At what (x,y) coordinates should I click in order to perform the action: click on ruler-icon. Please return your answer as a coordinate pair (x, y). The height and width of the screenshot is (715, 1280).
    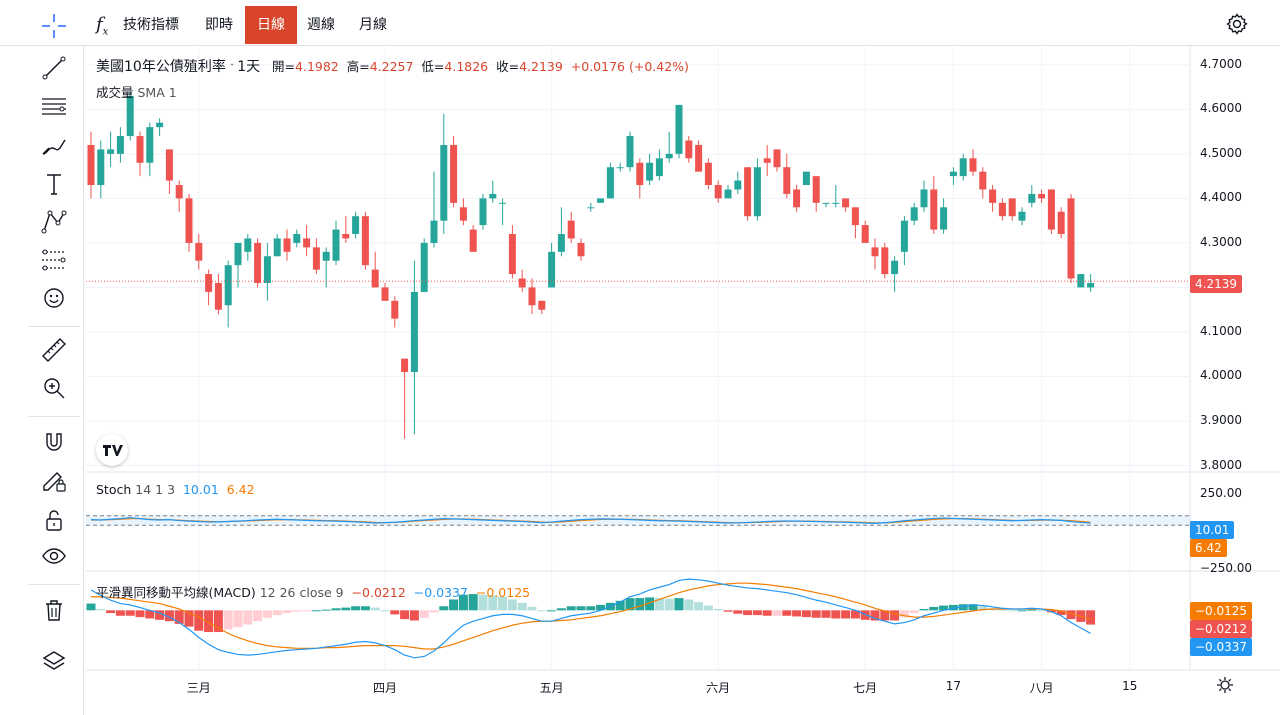
    Looking at the image, I should click on (54, 350).